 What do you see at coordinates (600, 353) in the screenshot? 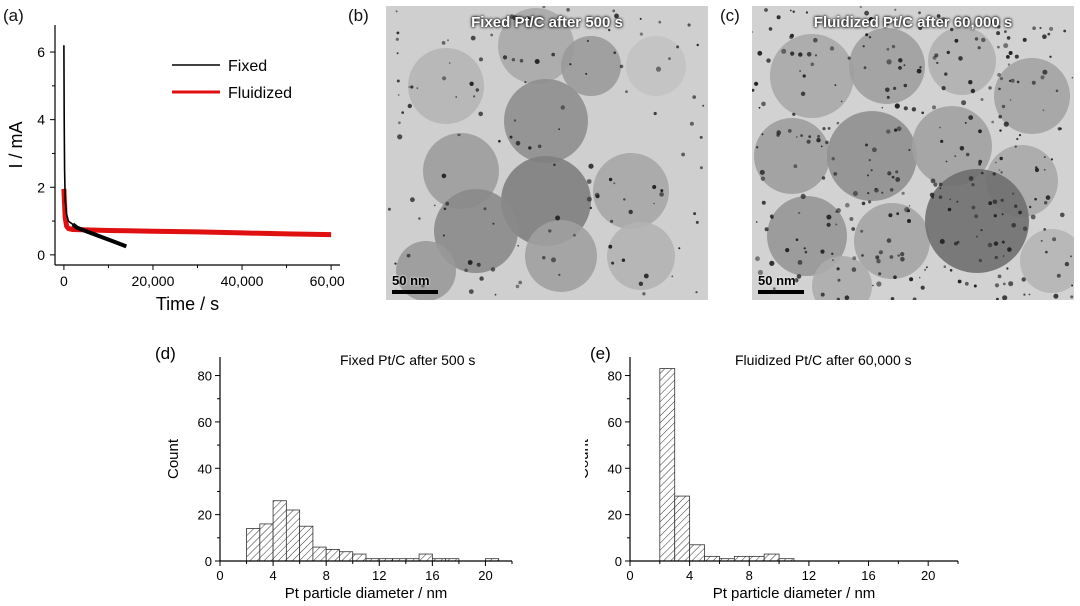
I see `panel-letter: (e)` at bounding box center [600, 353].